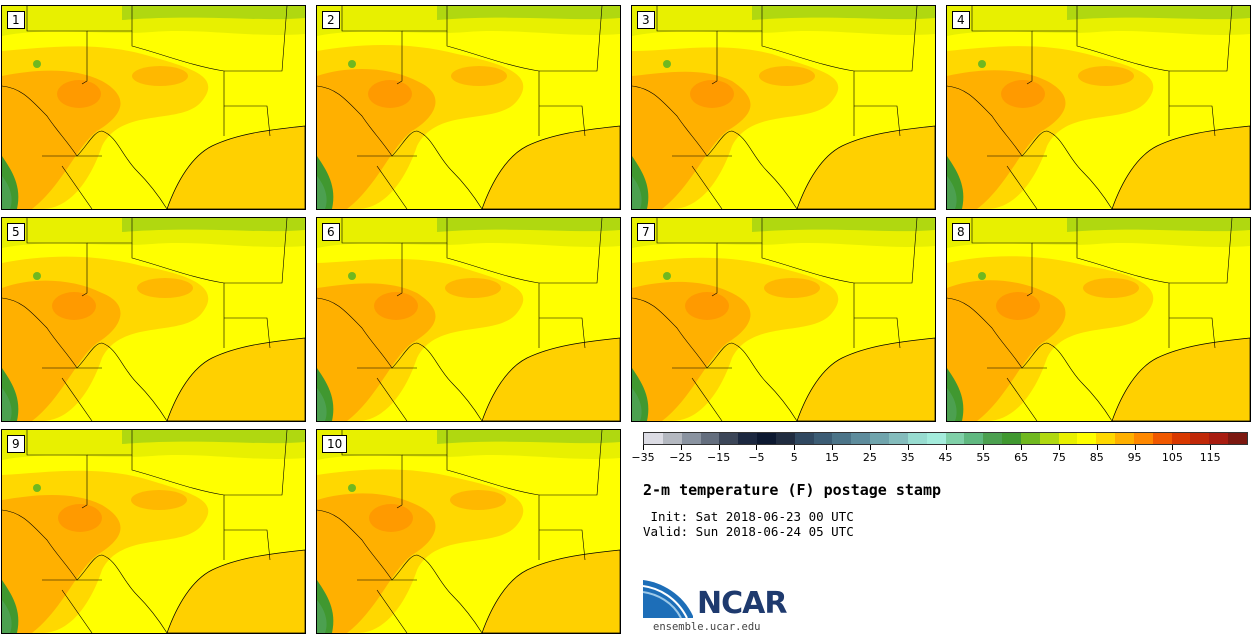  What do you see at coordinates (331, 20) in the screenshot?
I see `member-label-2: 2` at bounding box center [331, 20].